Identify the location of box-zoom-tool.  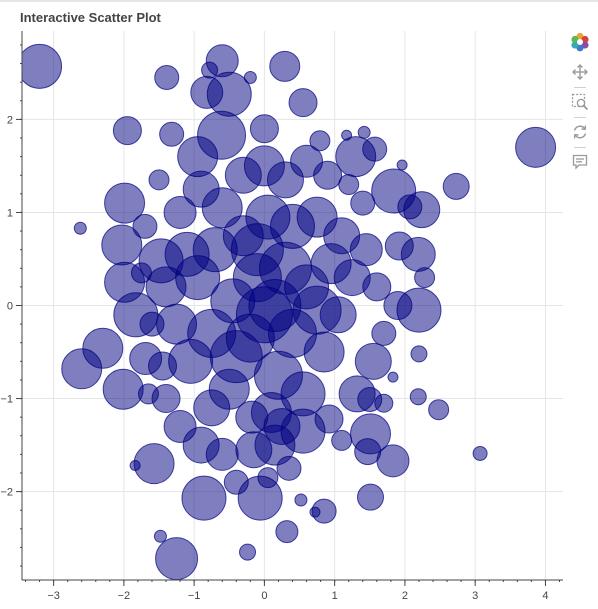
(580, 102).